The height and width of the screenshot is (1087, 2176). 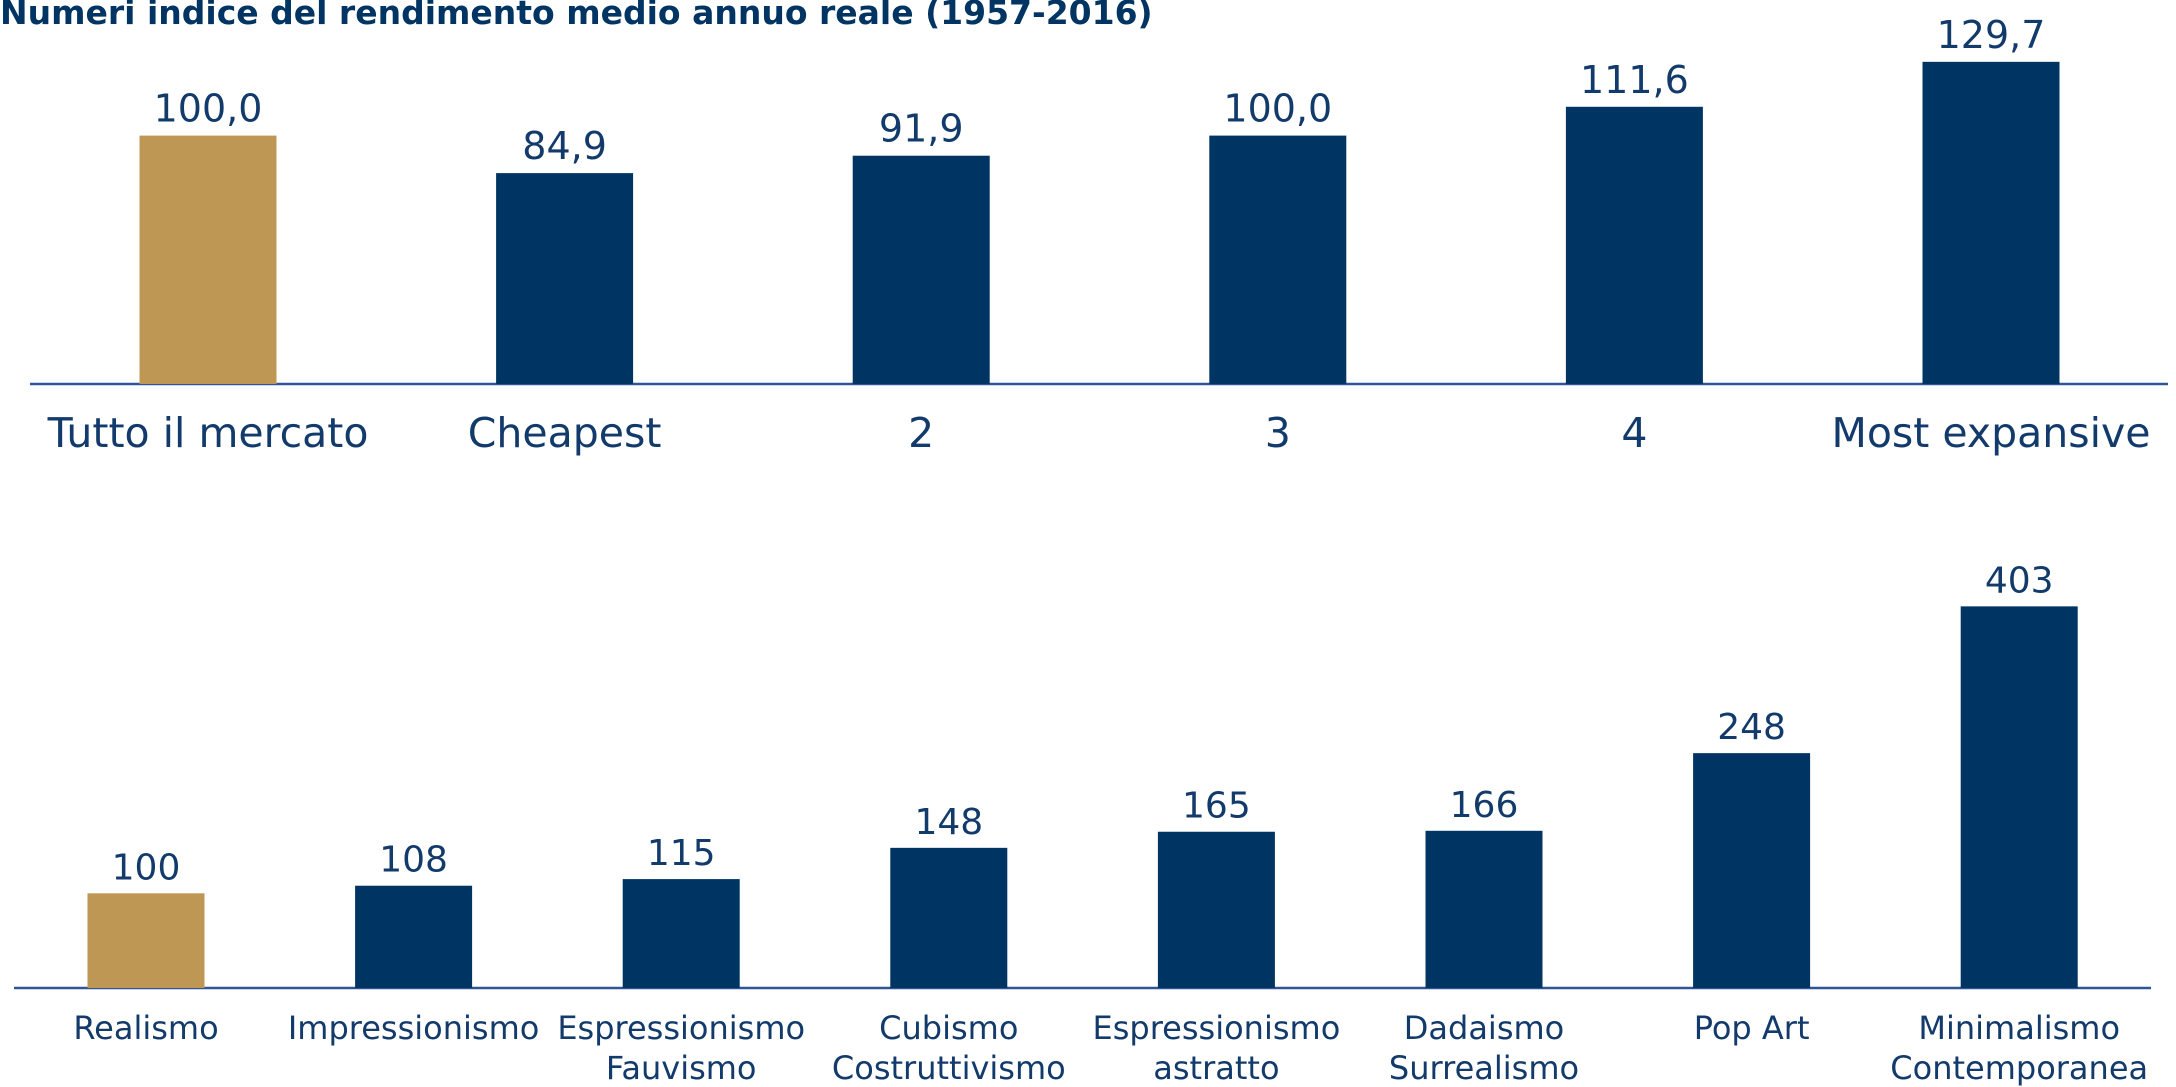 What do you see at coordinates (681, 1048) in the screenshot?
I see `x-tick-label: Espressionismo Fauvismo` at bounding box center [681, 1048].